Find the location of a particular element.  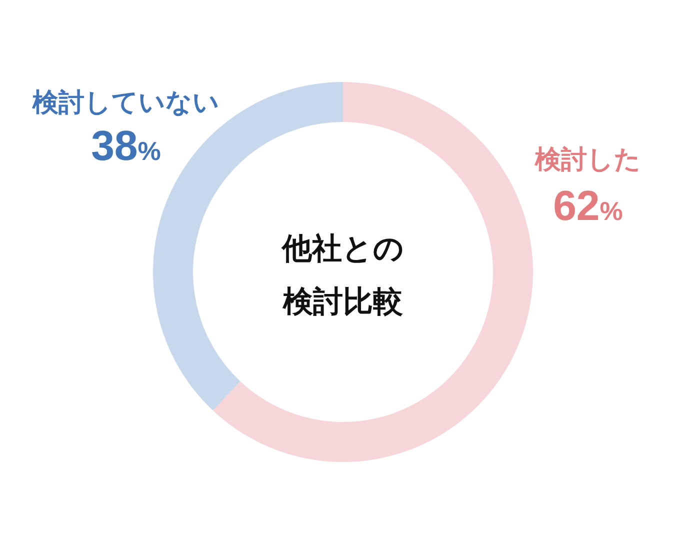

title: 他社との is located at coordinates (343, 249).